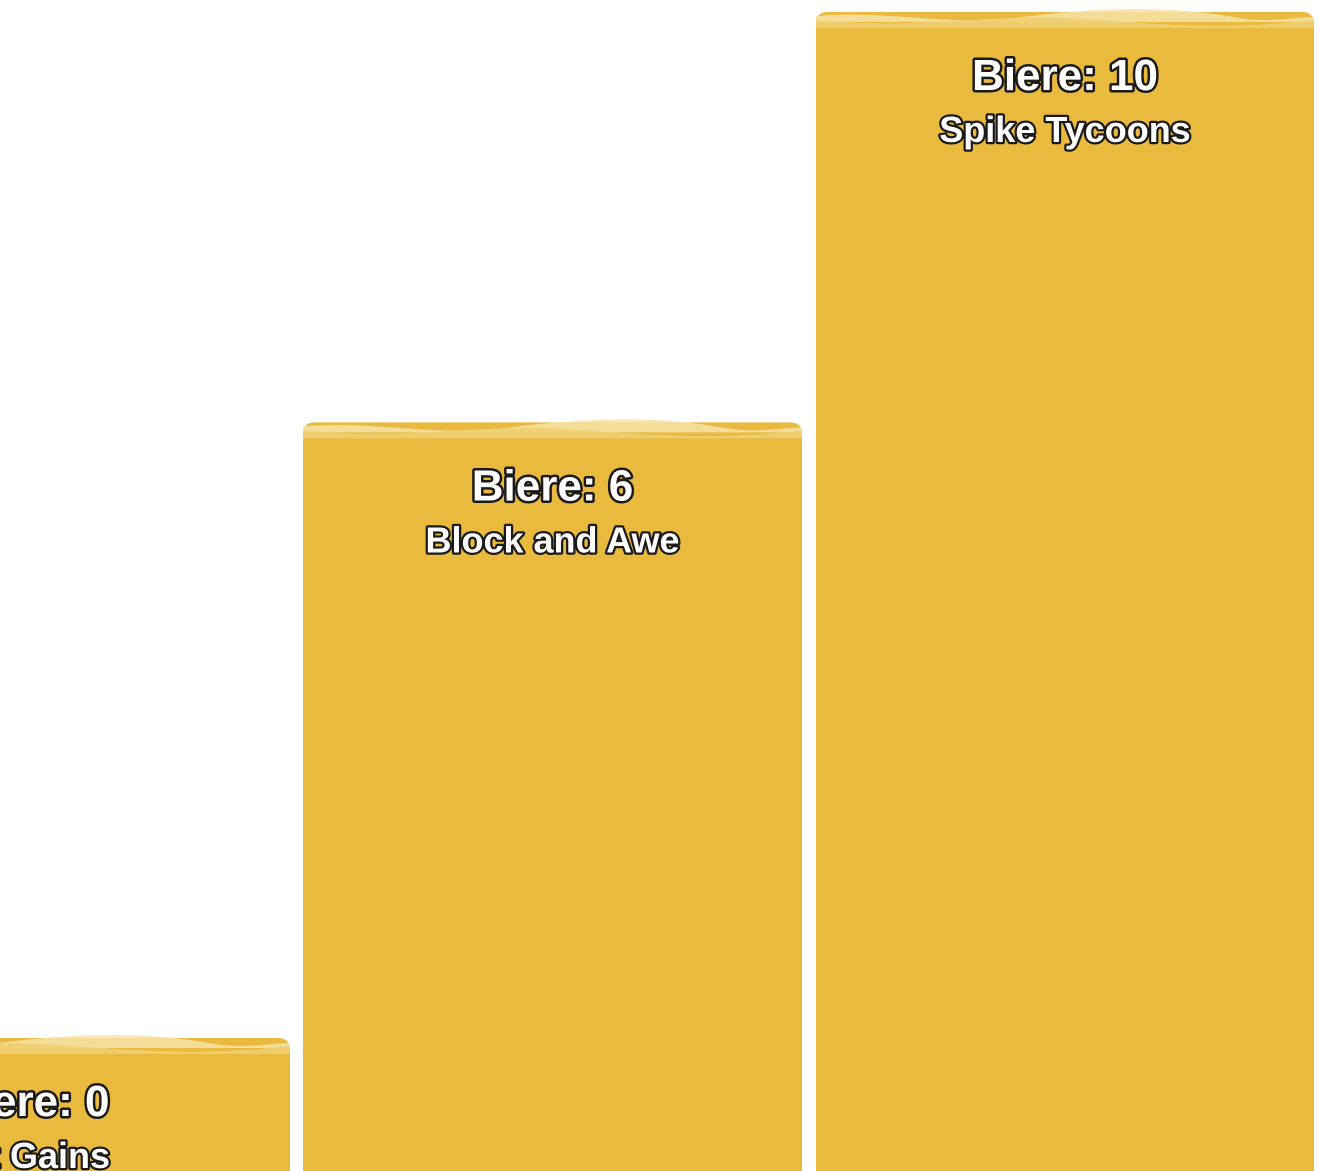 Image resolution: width=1318 pixels, height=1171 pixels. Describe the element at coordinates (55, 1153) in the screenshot. I see `bar-category-label: t Gains` at that location.